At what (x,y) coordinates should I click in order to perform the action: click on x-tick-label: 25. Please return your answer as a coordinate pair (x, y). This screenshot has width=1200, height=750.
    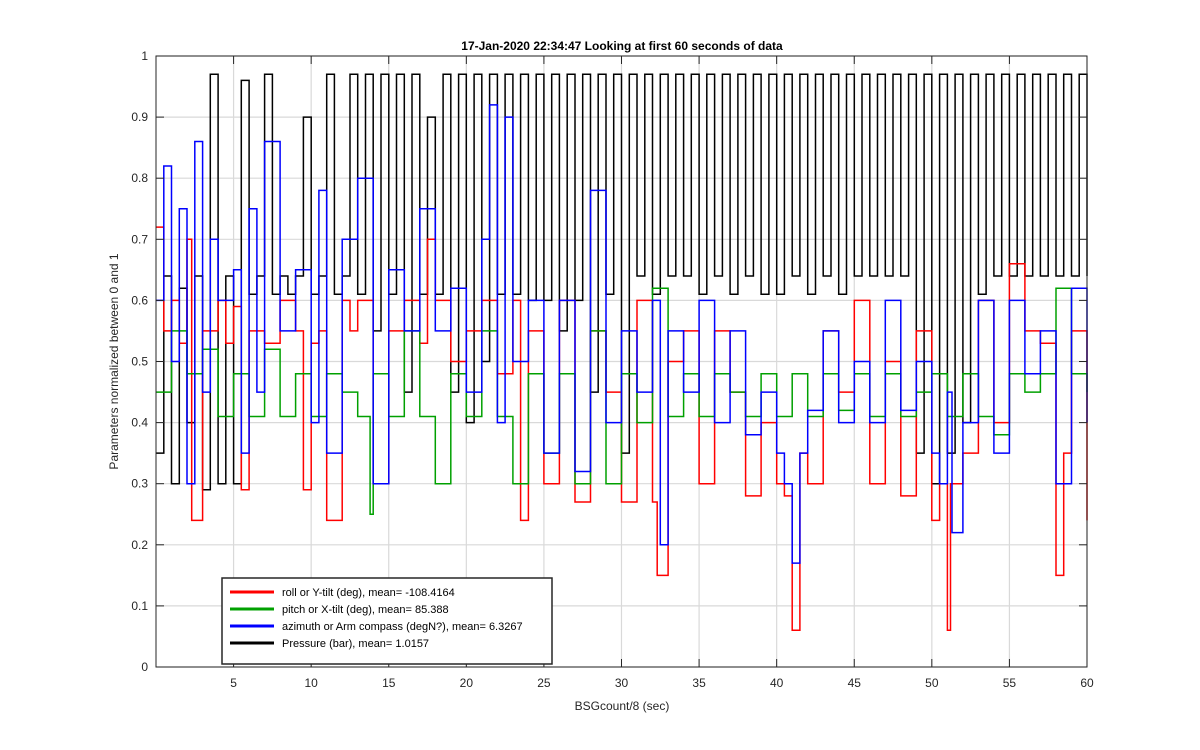
    Looking at the image, I should click on (544, 683).